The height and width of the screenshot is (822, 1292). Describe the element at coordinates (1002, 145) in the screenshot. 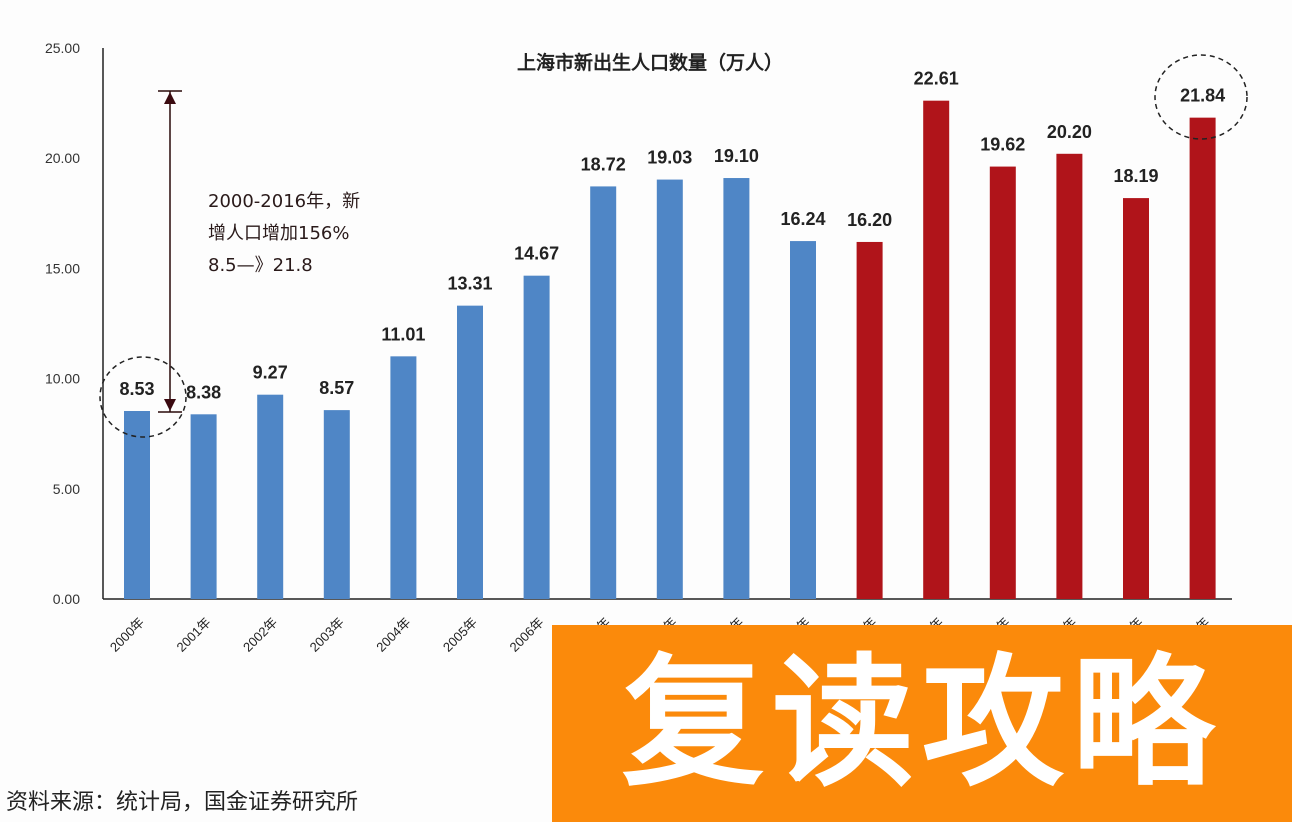

I see `data-label: 19.62` at that location.